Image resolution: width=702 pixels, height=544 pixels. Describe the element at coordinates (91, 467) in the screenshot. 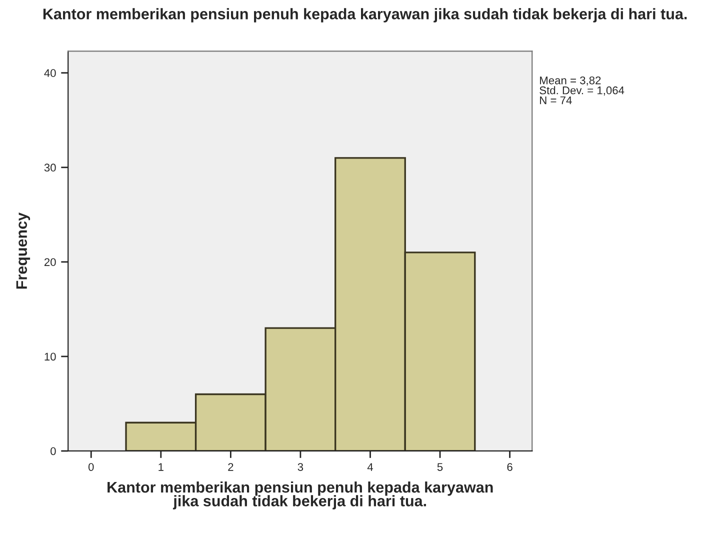

I see `x-tick-label: 0` at that location.